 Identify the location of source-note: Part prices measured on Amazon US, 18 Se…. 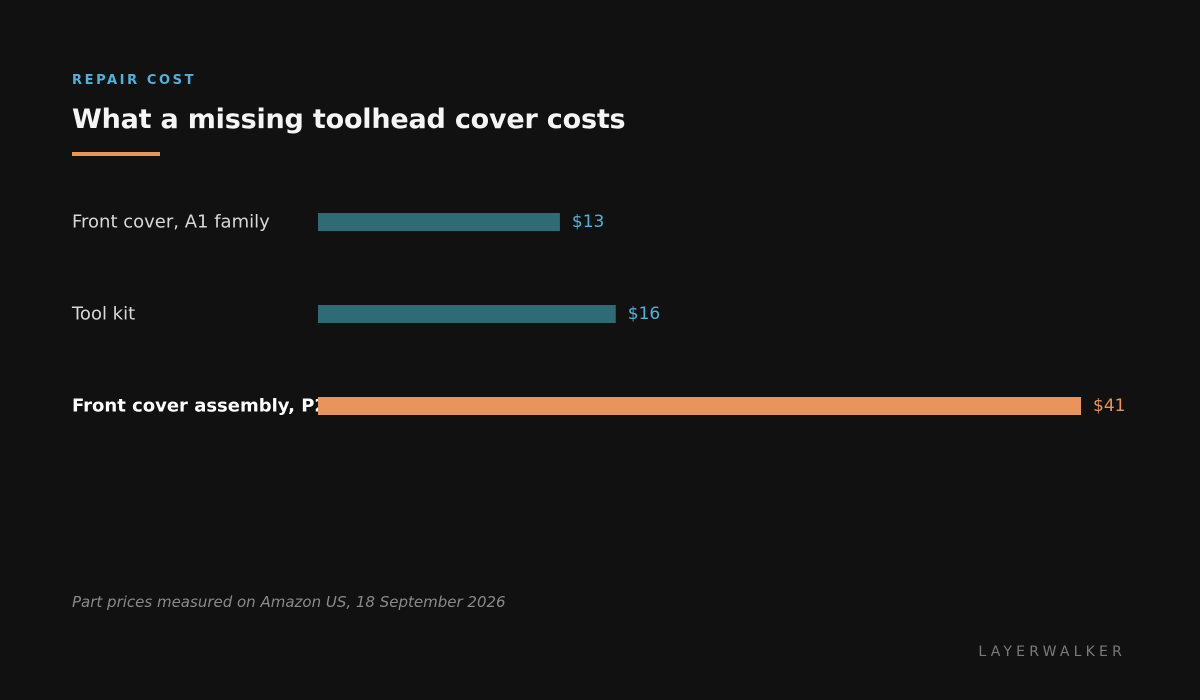
(289, 602).